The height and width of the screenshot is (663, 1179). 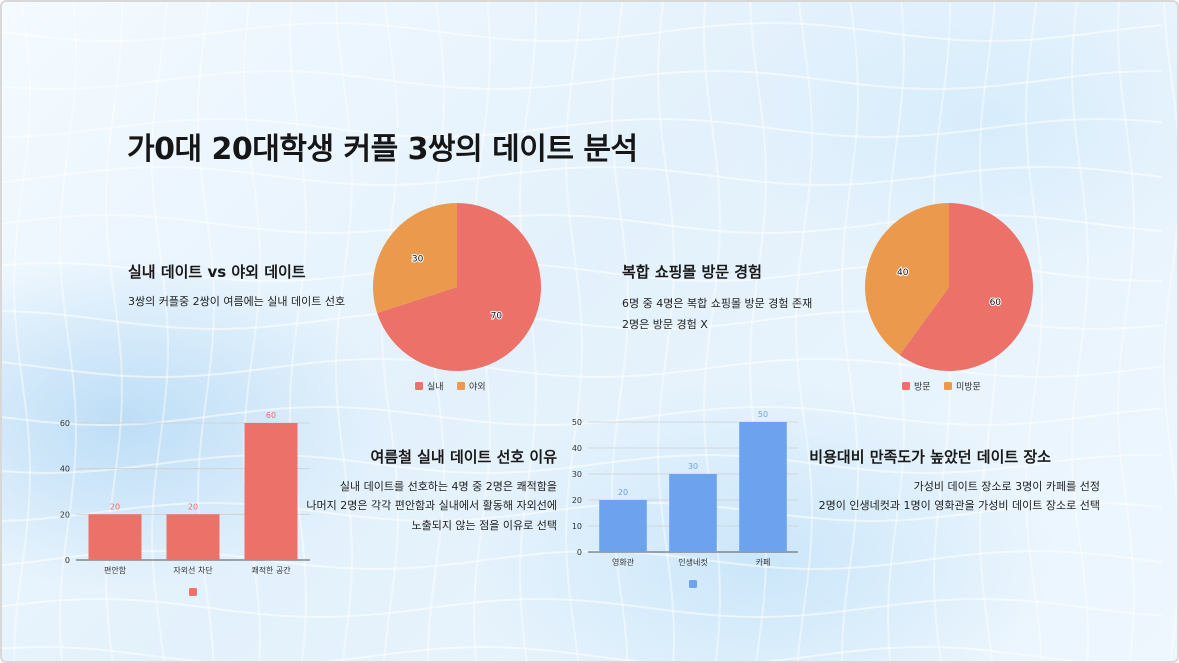 What do you see at coordinates (577, 500) in the screenshot?
I see `value-place-bar-y-tick-3: 20` at bounding box center [577, 500].